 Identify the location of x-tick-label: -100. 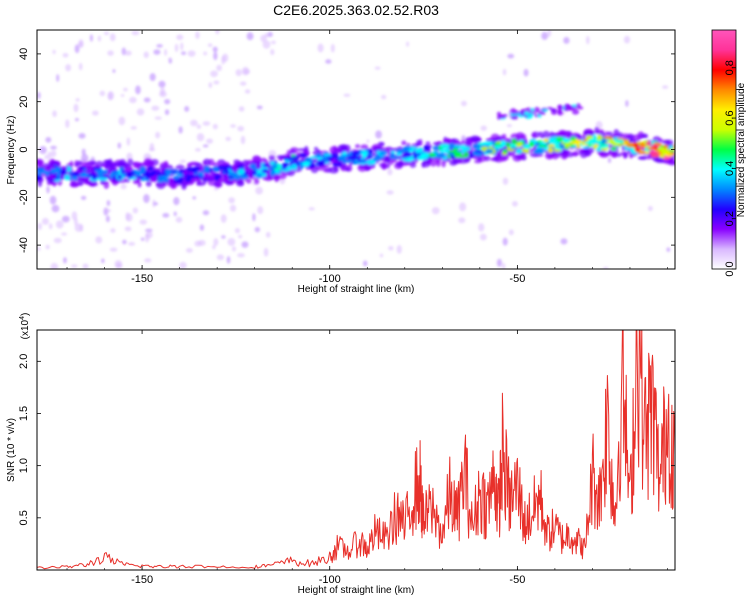
(330, 580).